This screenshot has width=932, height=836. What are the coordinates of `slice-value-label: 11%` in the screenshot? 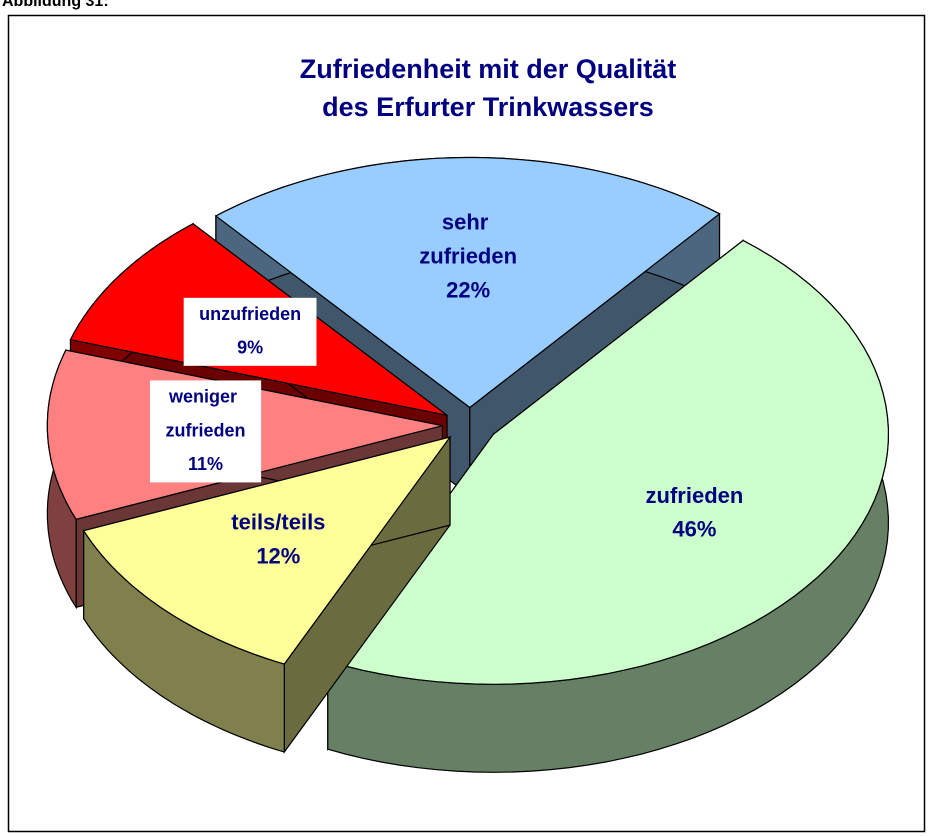 It's located at (205, 464).